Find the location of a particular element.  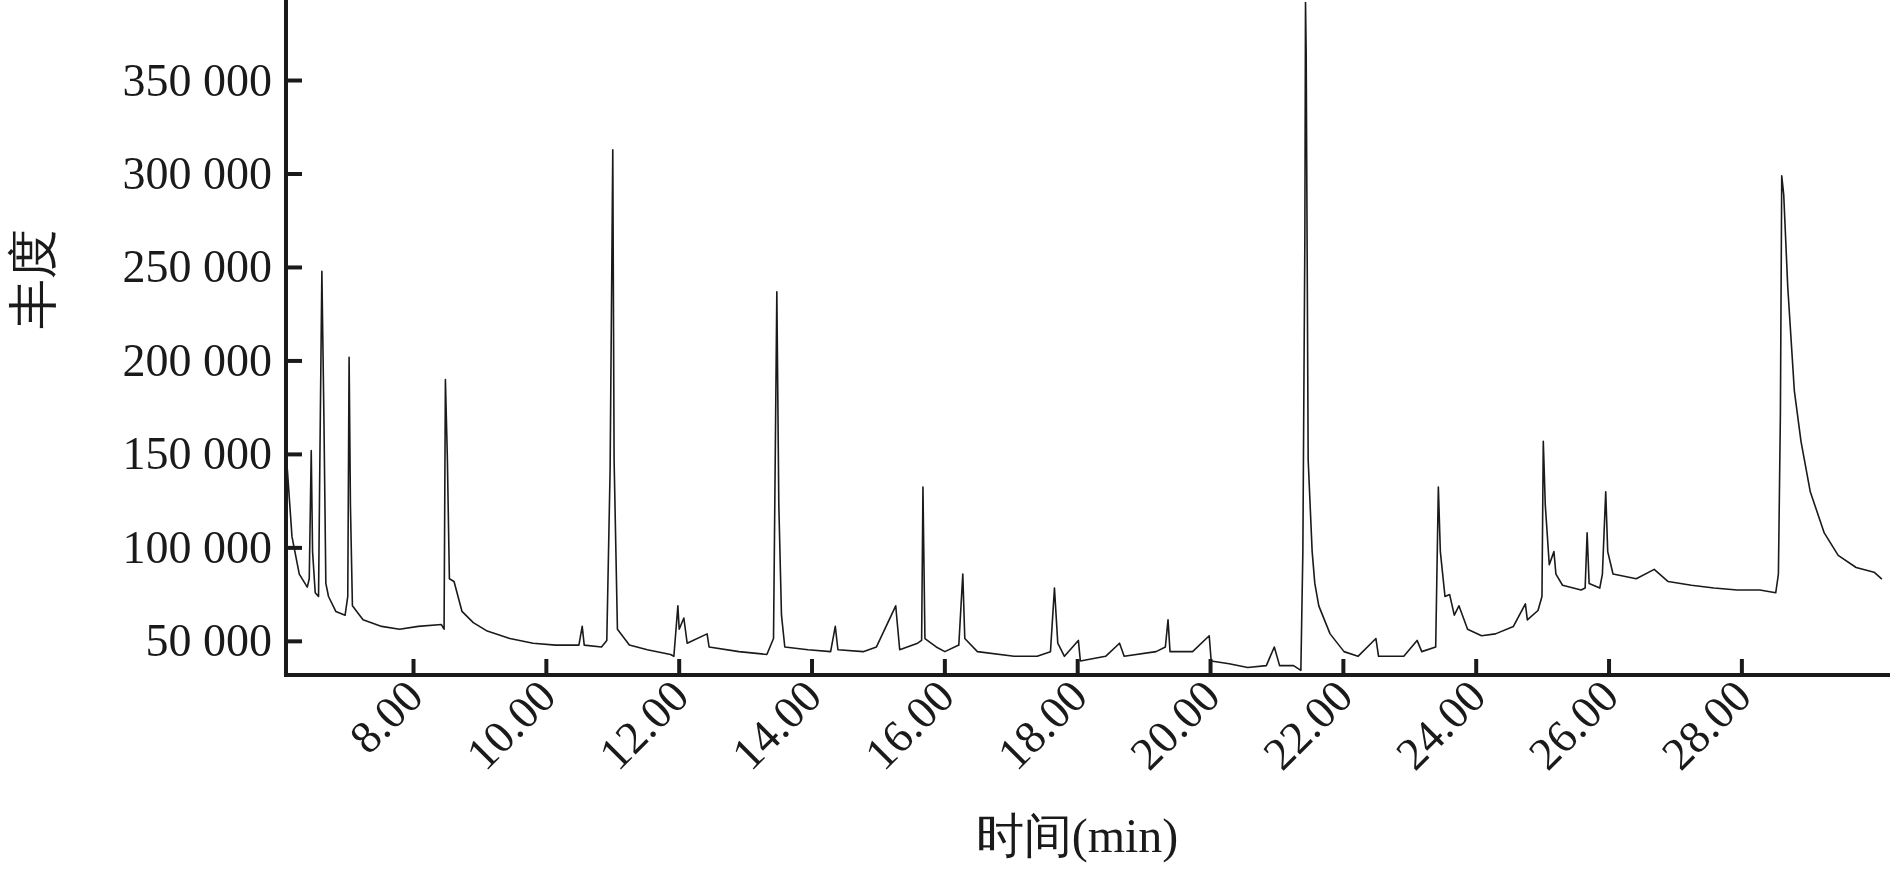

y-tick-label: 300 000 is located at coordinates (197, 173).